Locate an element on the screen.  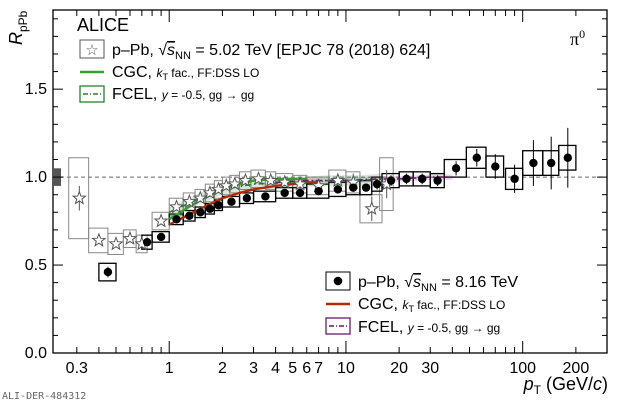
y-axis-title: RpPb is located at coordinates (18, 27).